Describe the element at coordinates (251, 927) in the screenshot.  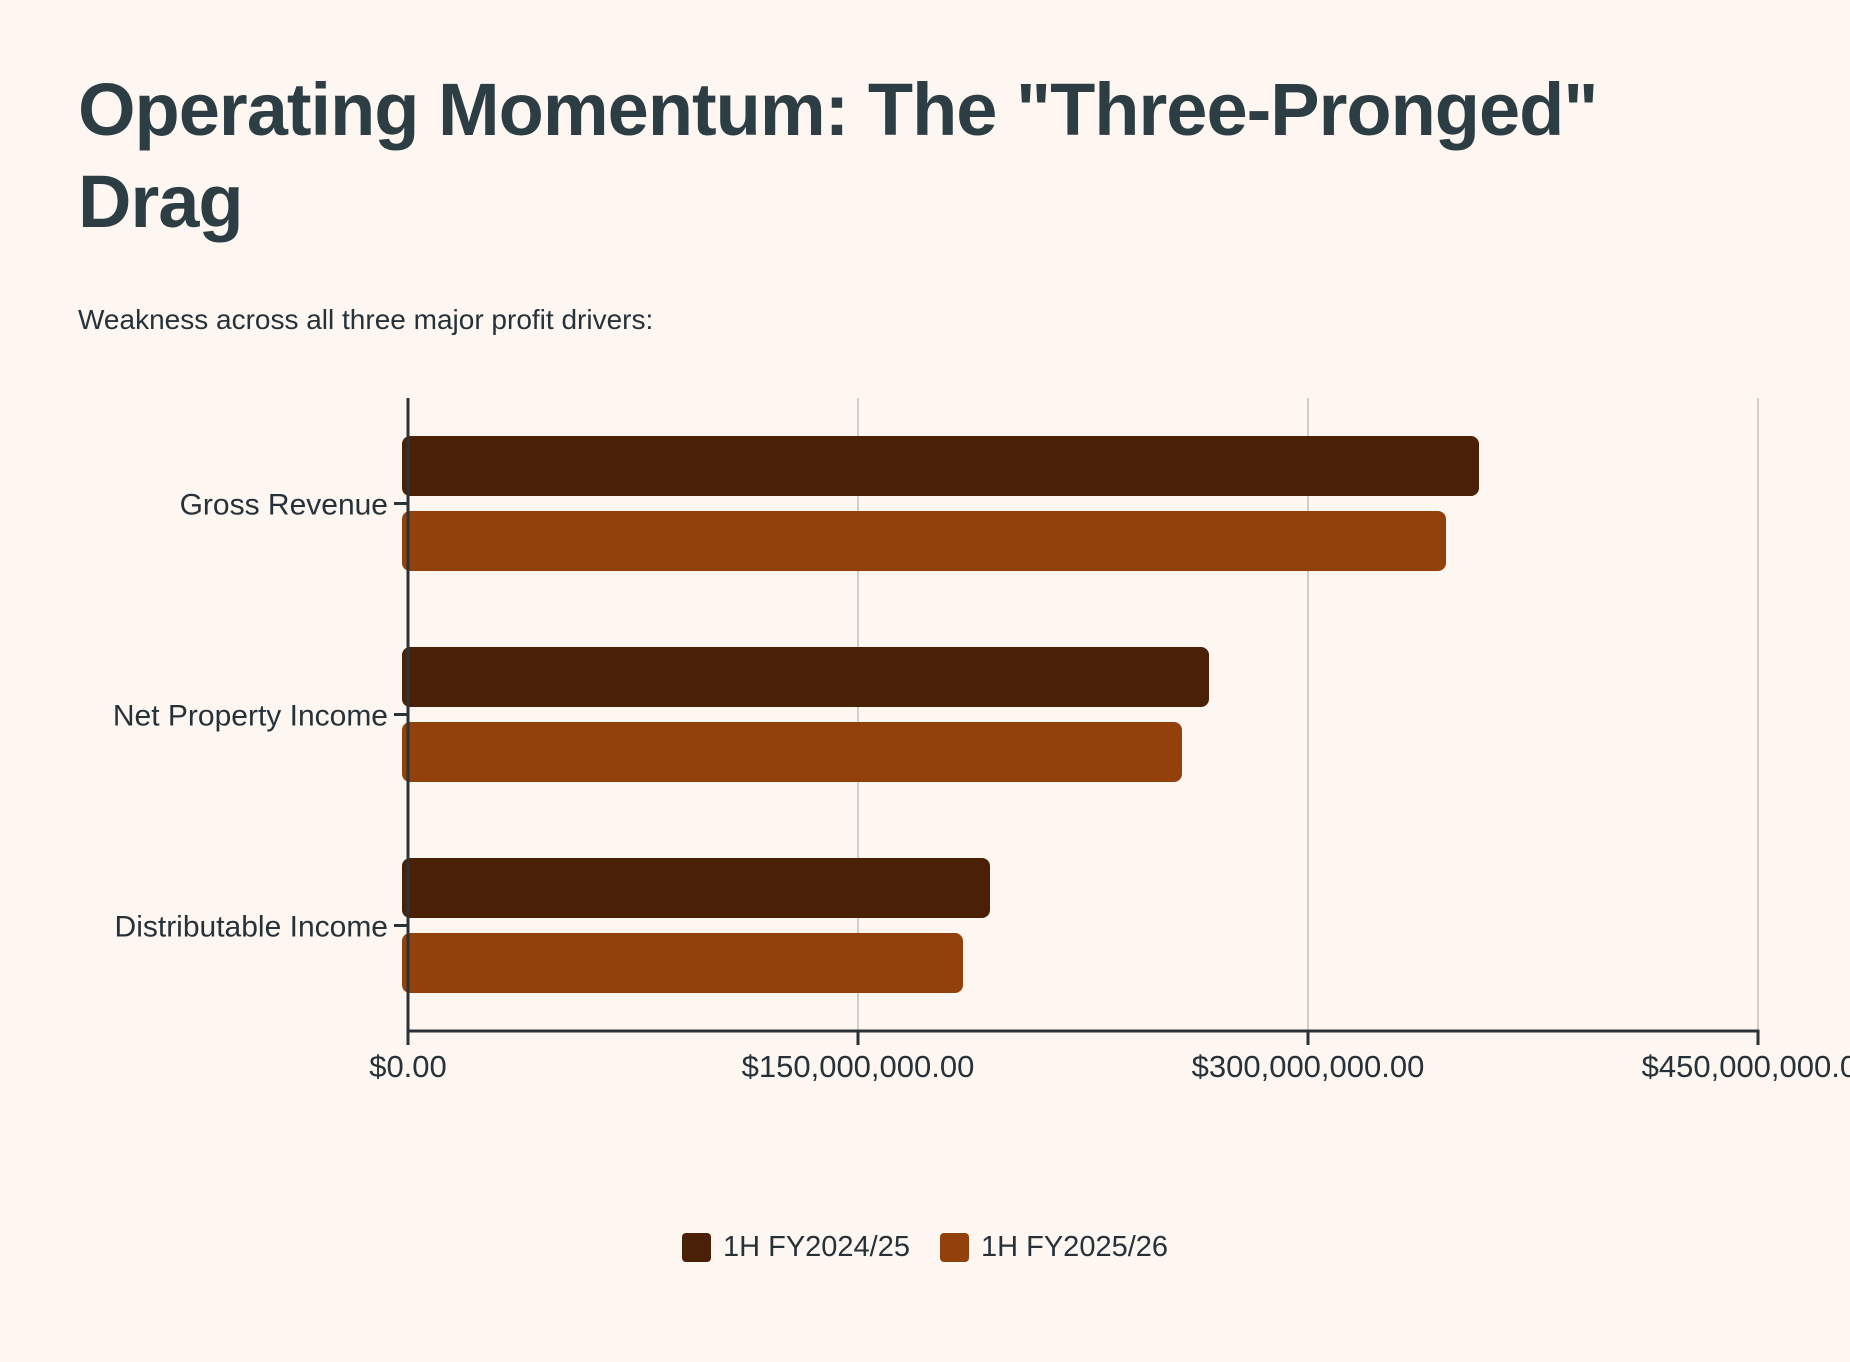
I see `category-label-2: Distributable Income` at that location.